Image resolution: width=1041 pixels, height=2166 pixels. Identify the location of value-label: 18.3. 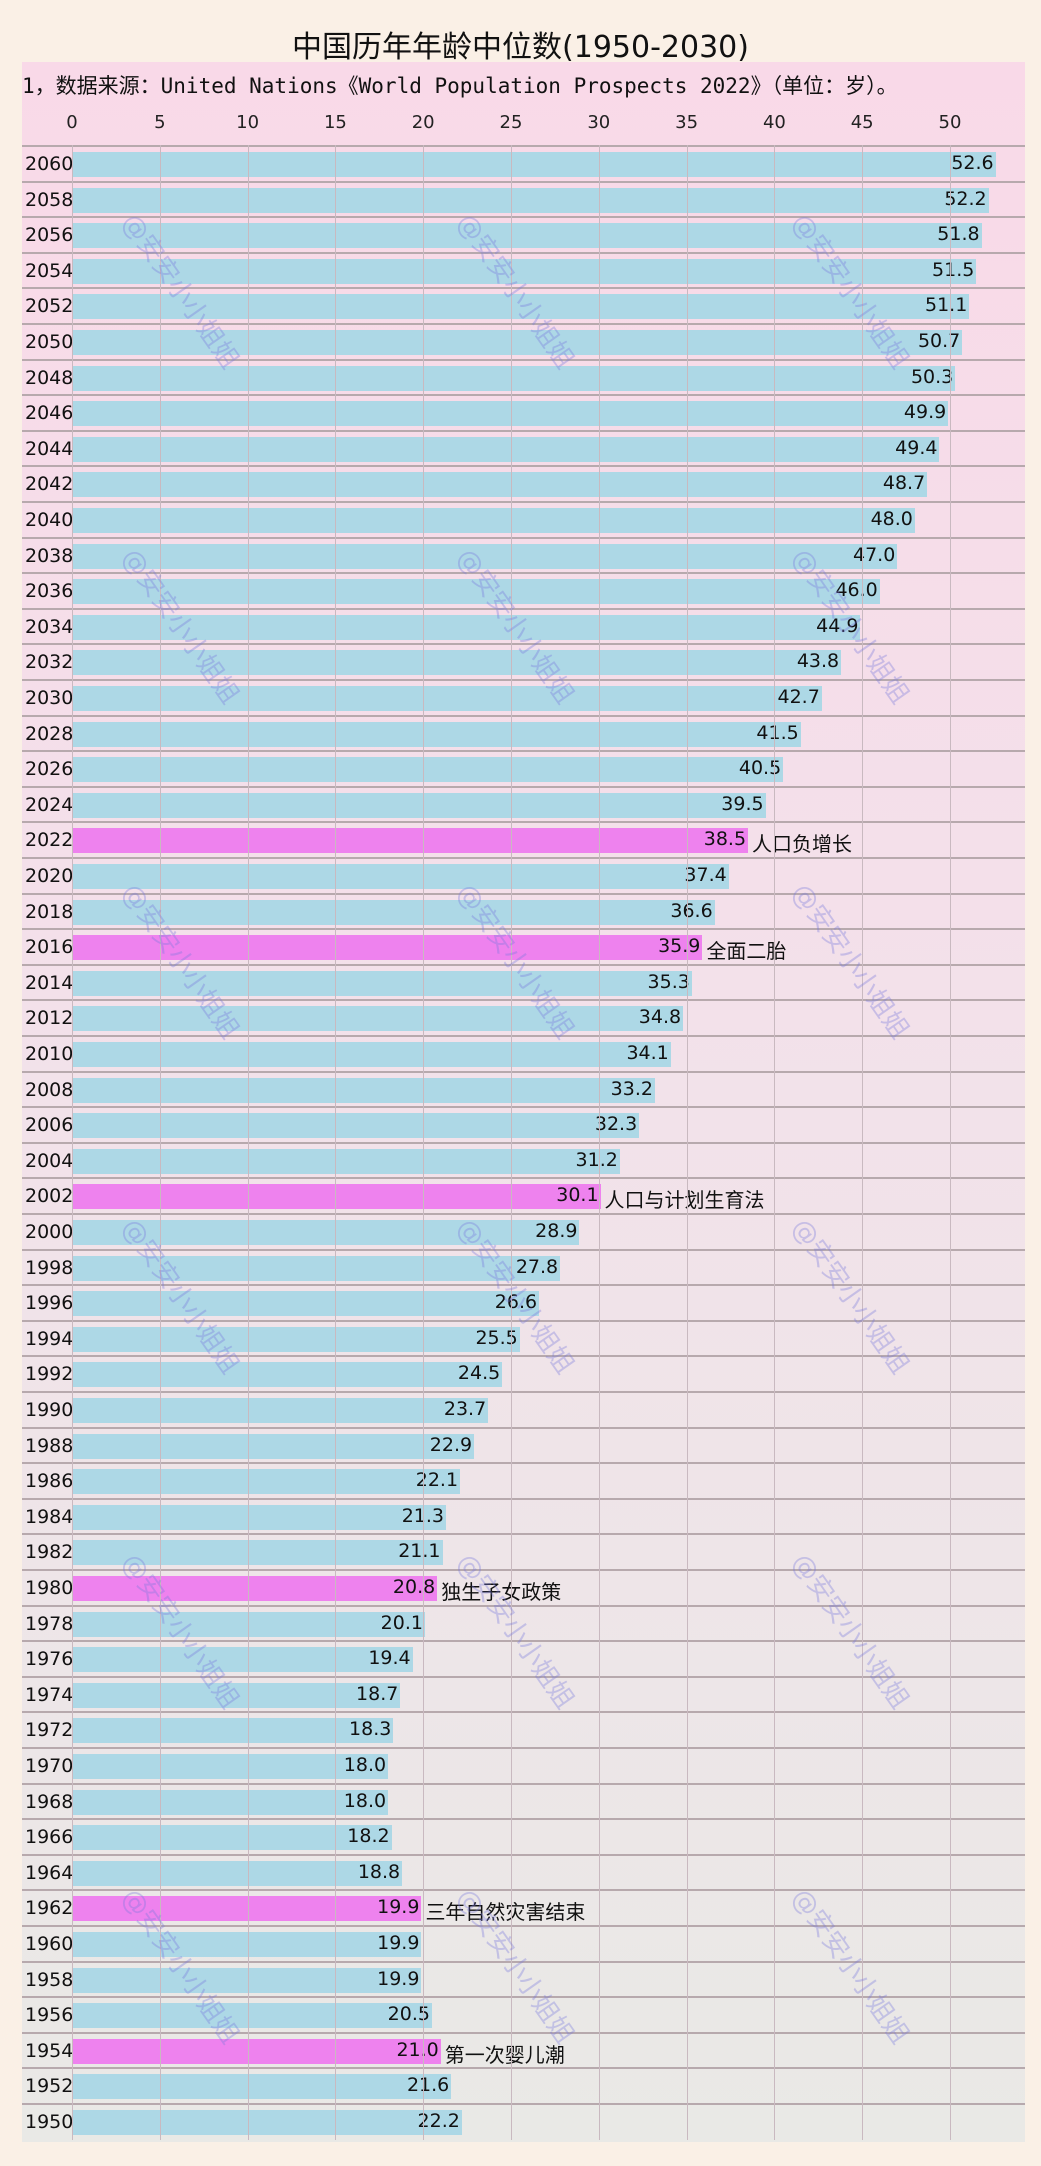
(370, 1729).